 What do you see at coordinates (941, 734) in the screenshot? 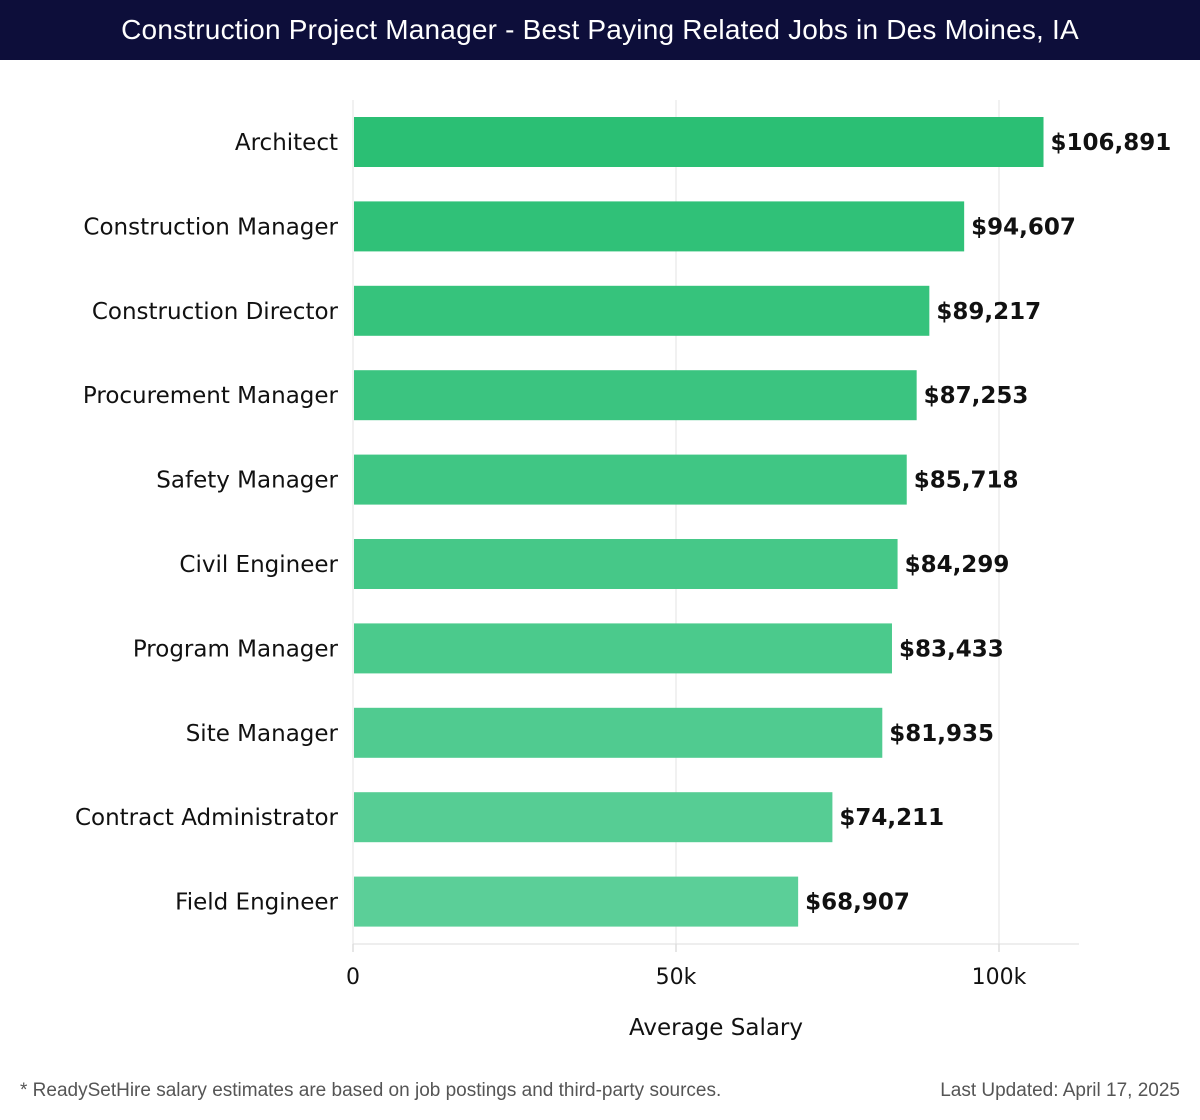
I see `value-label: $81,935` at bounding box center [941, 734].